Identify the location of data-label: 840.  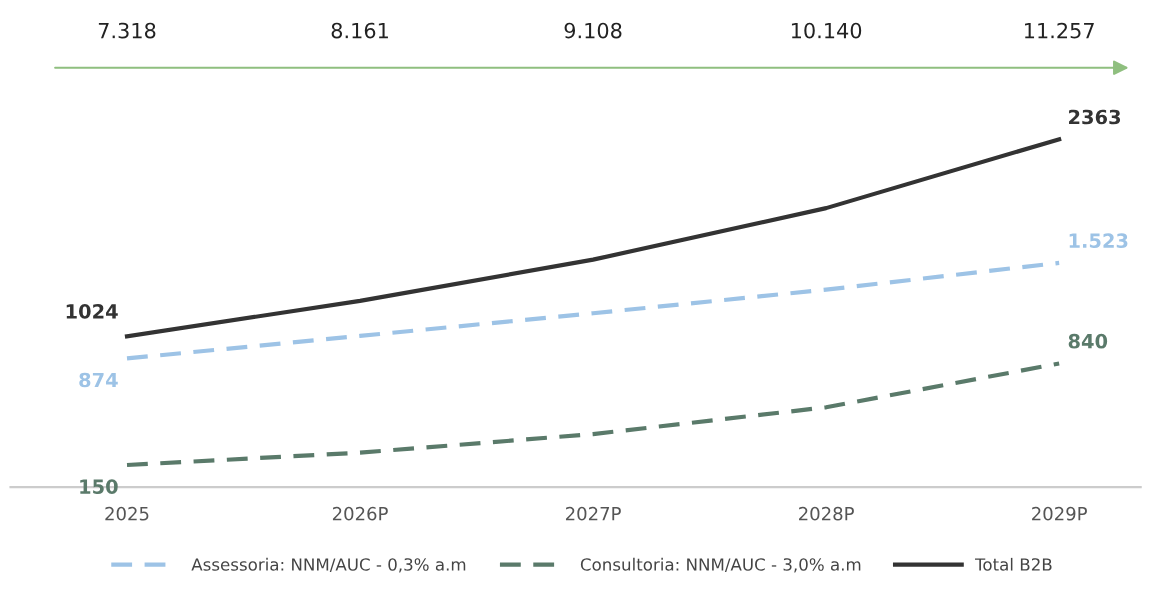
(1088, 341).